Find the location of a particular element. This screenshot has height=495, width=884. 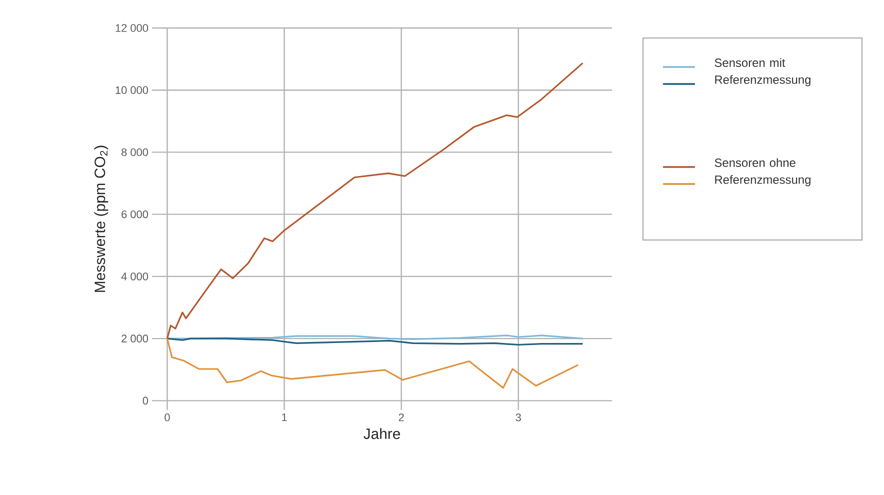

y-tick-label: 4 000 is located at coordinates (134, 276).